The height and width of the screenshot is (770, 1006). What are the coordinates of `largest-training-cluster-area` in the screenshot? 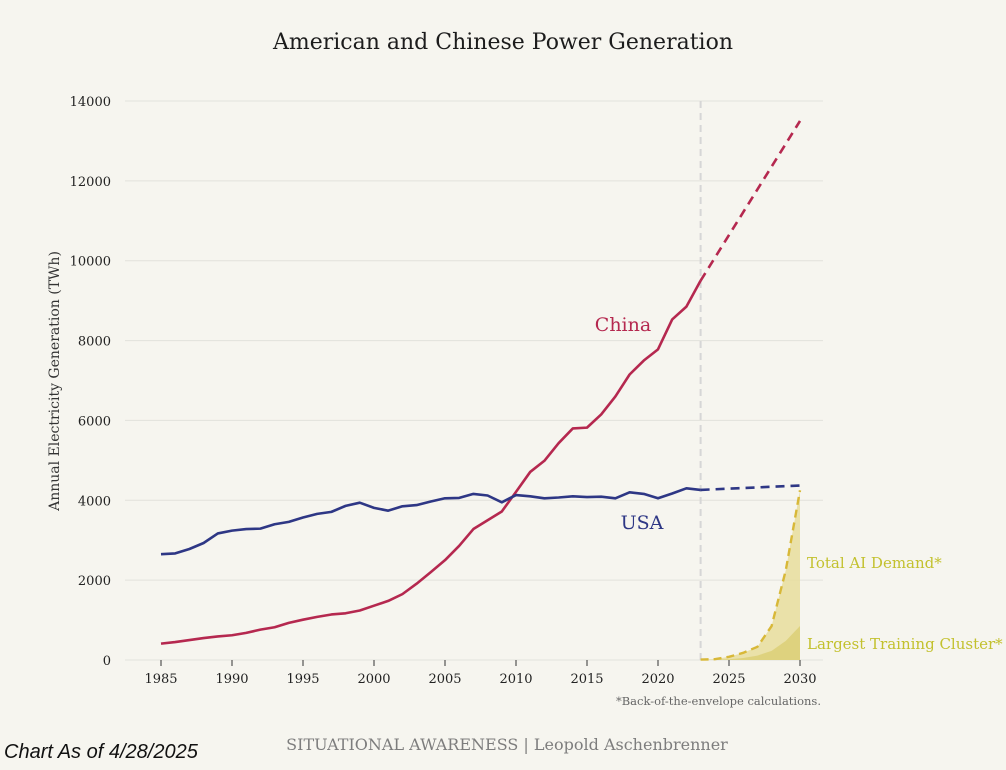 It's located at (750, 643).